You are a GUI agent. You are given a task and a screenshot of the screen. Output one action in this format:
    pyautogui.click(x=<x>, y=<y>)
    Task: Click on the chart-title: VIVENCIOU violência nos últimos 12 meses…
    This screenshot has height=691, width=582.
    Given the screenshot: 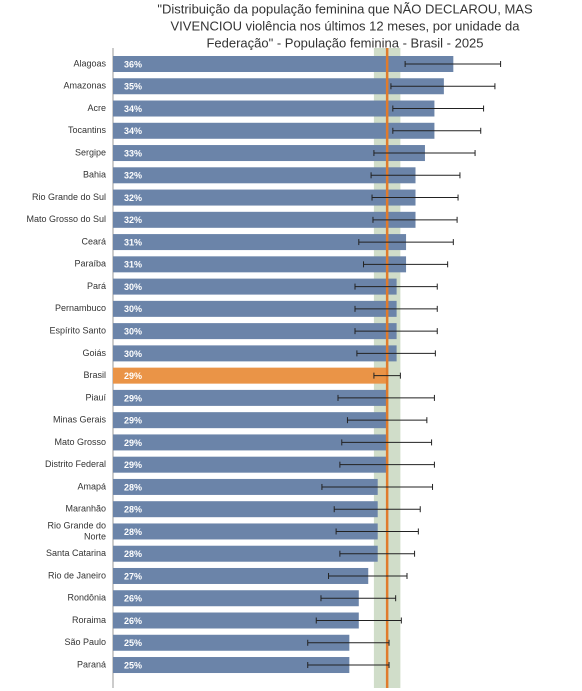 What is the action you would take?
    pyautogui.click(x=345, y=25)
    